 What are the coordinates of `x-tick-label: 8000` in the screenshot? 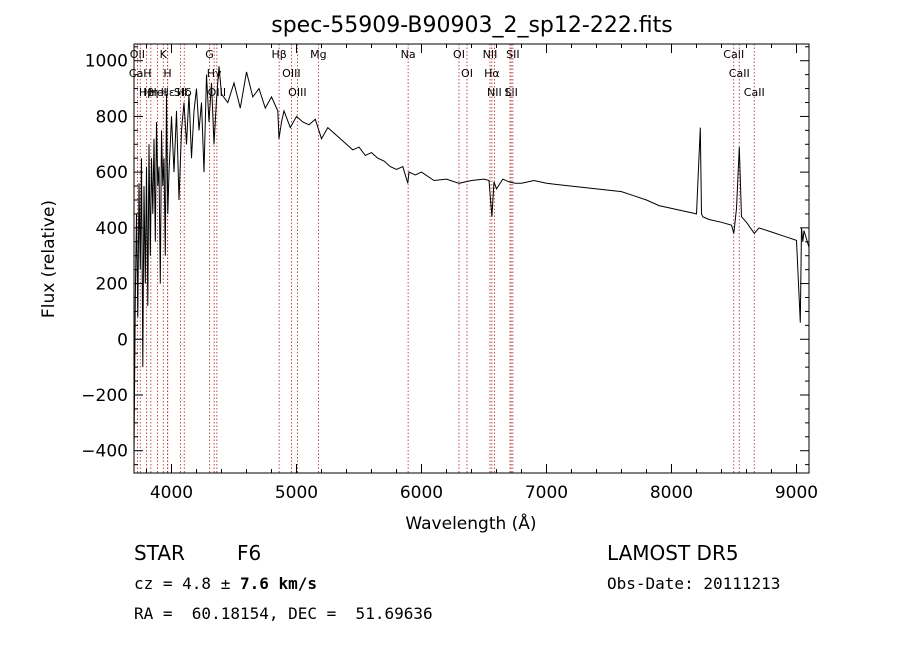 It's located at (671, 493).